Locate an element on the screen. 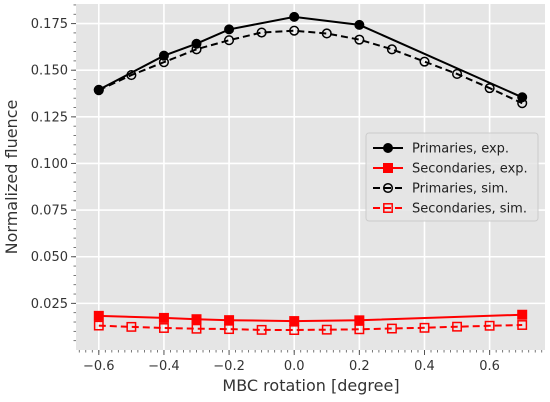  x-tick-label: −0.4 is located at coordinates (164, 366).